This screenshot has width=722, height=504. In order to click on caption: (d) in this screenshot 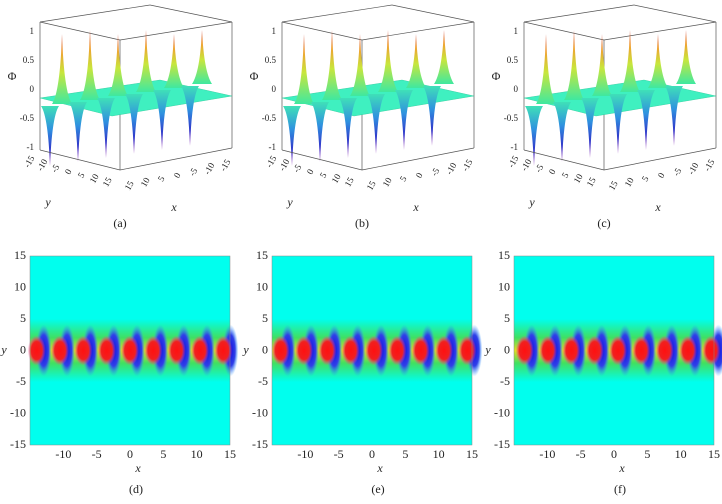, I will do `click(136, 489)`.